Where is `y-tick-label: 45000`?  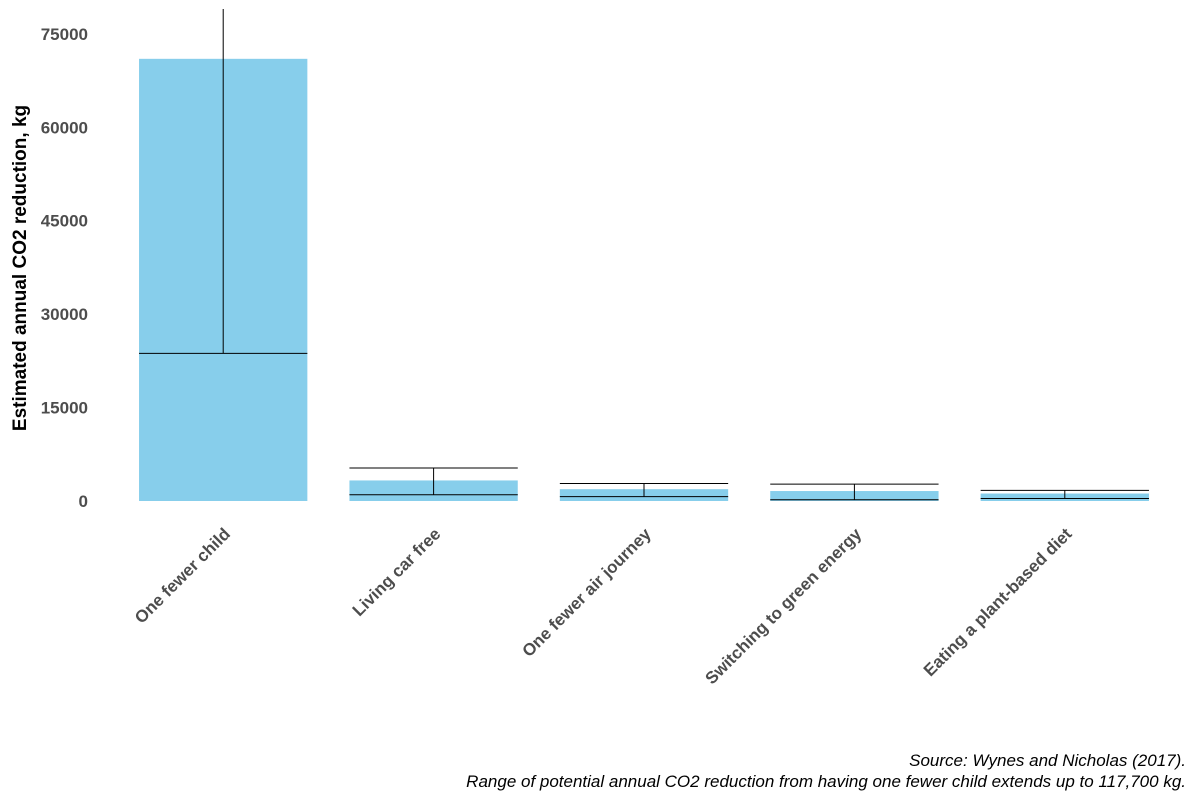 y-tick-label: 45000 is located at coordinates (64, 221).